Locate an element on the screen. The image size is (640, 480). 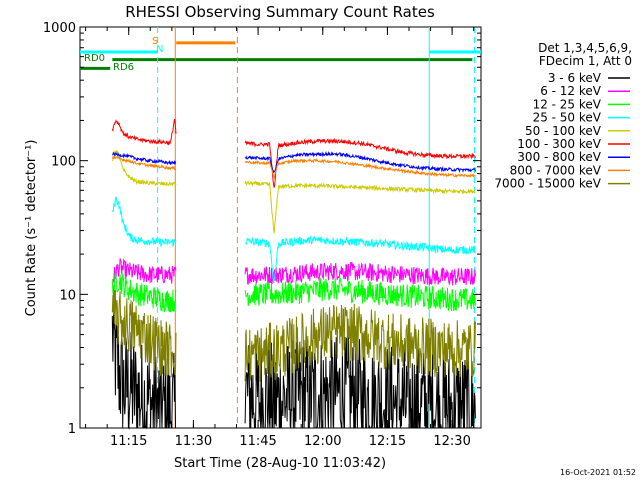
status-flags is located at coordinates (280, 55).